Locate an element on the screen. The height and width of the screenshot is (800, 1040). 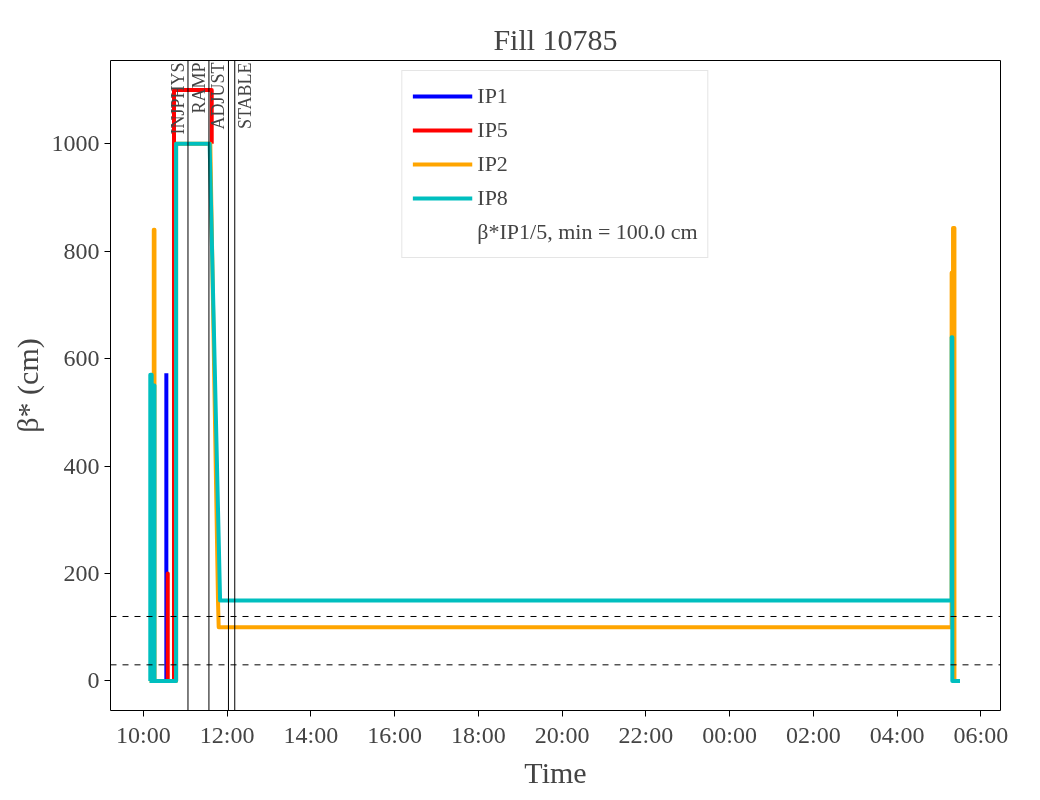
y-tick-label: 0 is located at coordinates (93, 680).